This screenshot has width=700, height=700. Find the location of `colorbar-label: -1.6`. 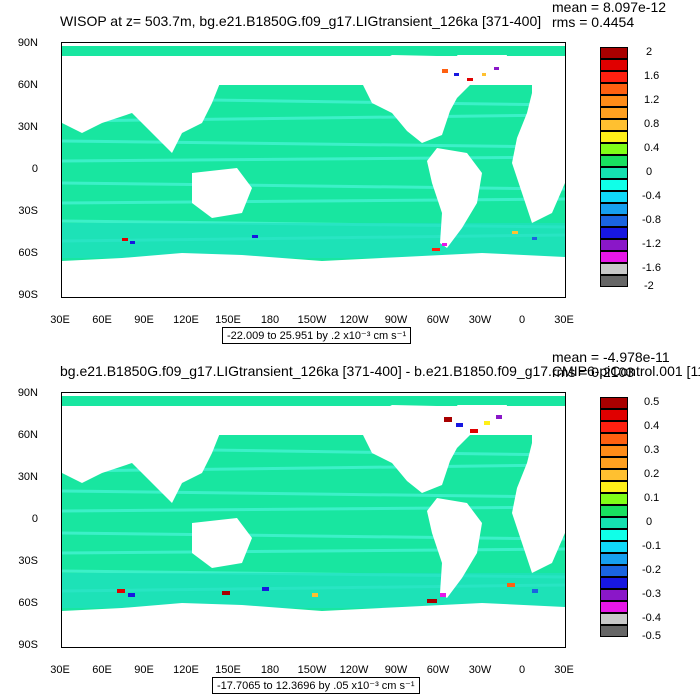

colorbar-label: -1.6 is located at coordinates (651, 268).